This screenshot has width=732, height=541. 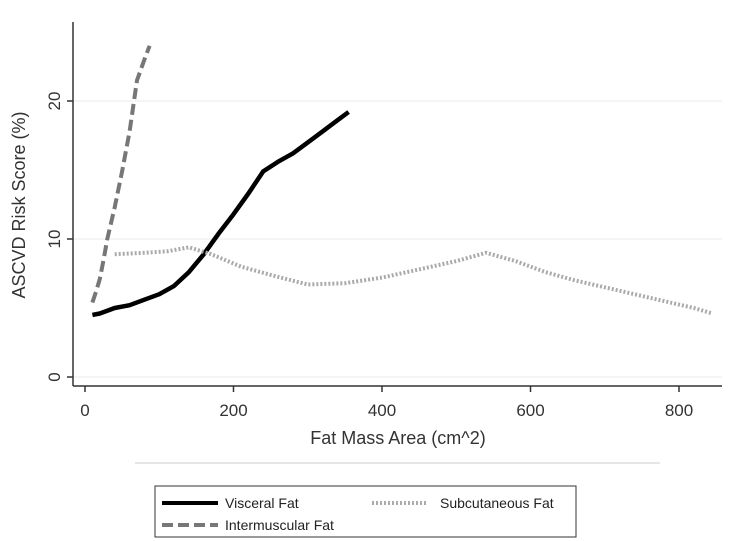 I want to click on legend-box, so click(x=365, y=511).